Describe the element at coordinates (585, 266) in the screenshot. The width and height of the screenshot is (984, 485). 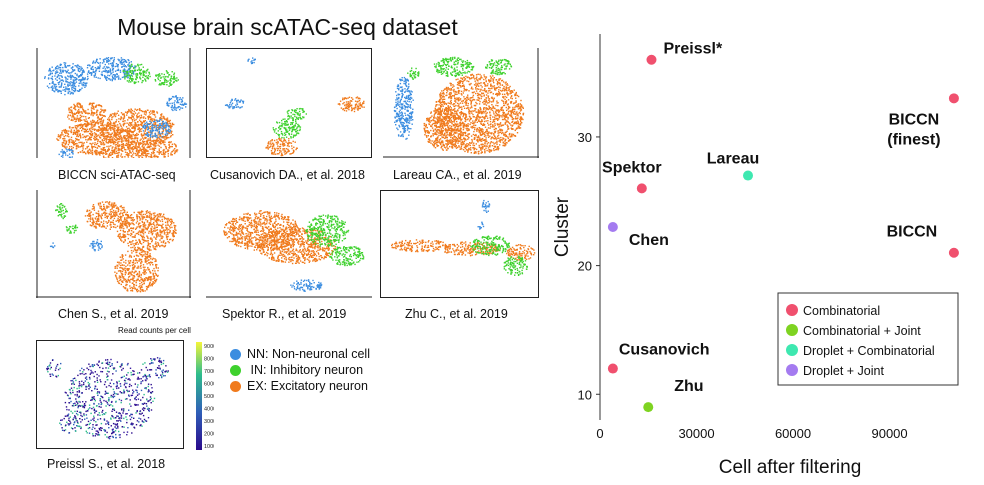
I see `y-tick-label: 20` at that location.